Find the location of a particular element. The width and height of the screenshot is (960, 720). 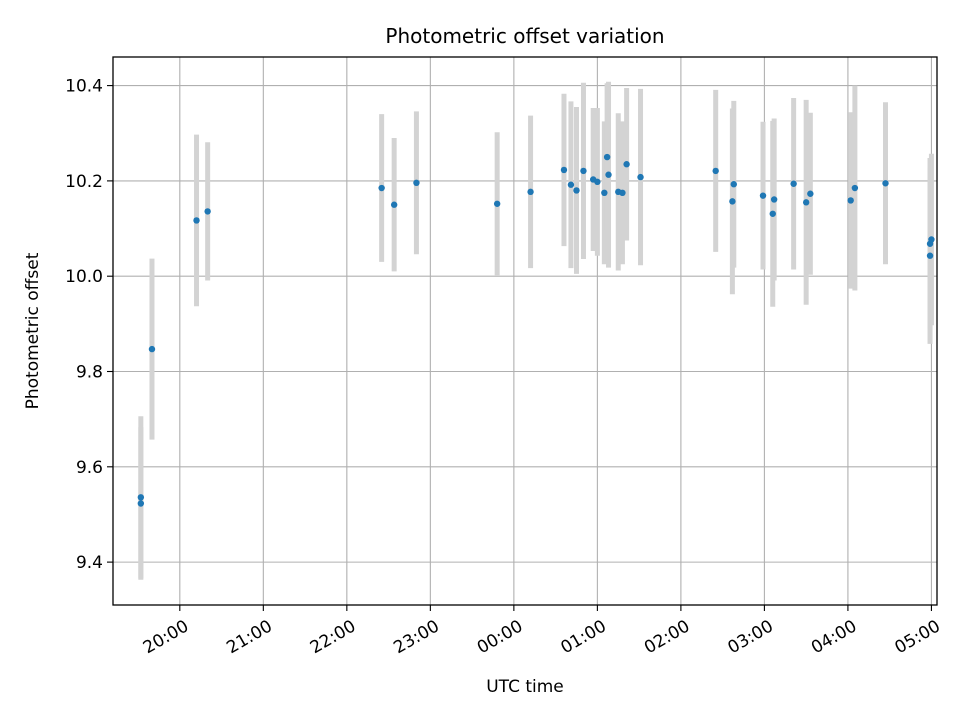

y-tick-label: 9.6 is located at coordinates (89, 468).